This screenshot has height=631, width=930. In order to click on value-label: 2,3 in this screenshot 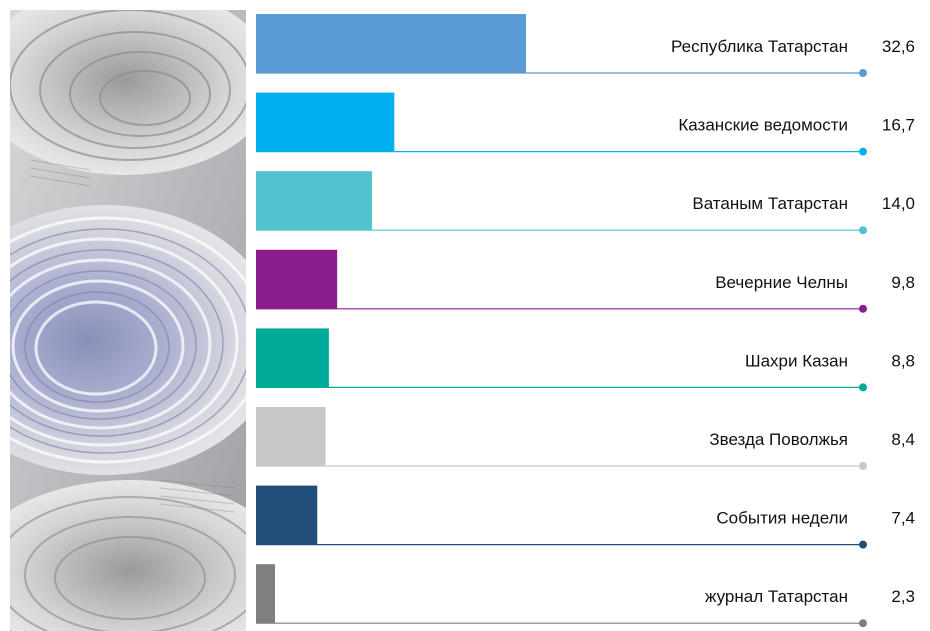, I will do `click(903, 596)`.